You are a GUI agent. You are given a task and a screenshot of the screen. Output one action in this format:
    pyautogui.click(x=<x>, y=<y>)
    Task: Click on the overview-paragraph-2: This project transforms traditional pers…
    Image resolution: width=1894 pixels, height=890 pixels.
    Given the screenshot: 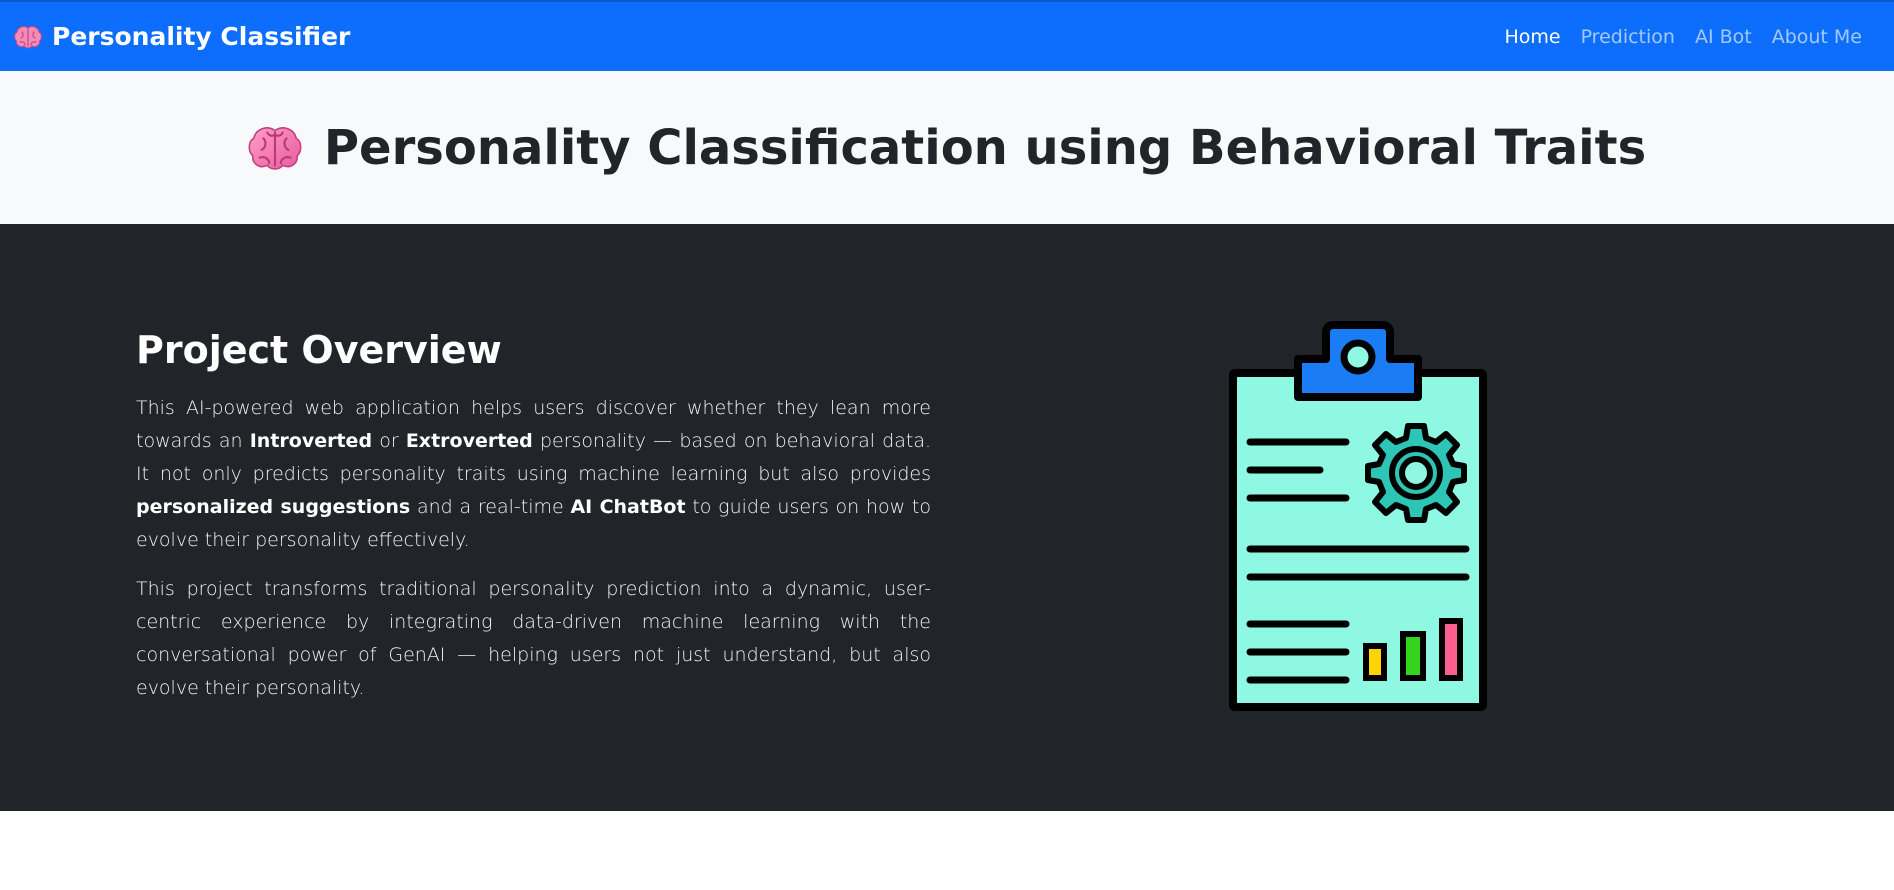 What is the action you would take?
    pyautogui.click(x=533, y=638)
    